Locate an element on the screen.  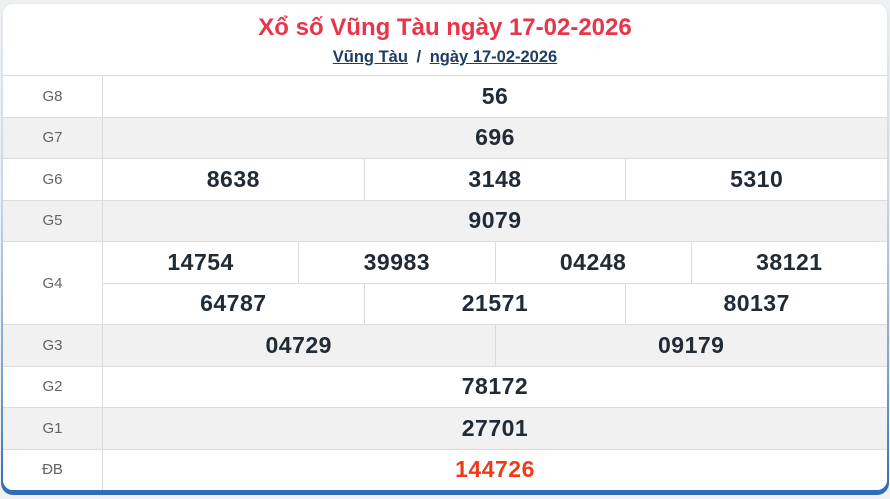
breadcrumb: Vũng Tàu / ngày 17-02-2026 is located at coordinates (445, 57).